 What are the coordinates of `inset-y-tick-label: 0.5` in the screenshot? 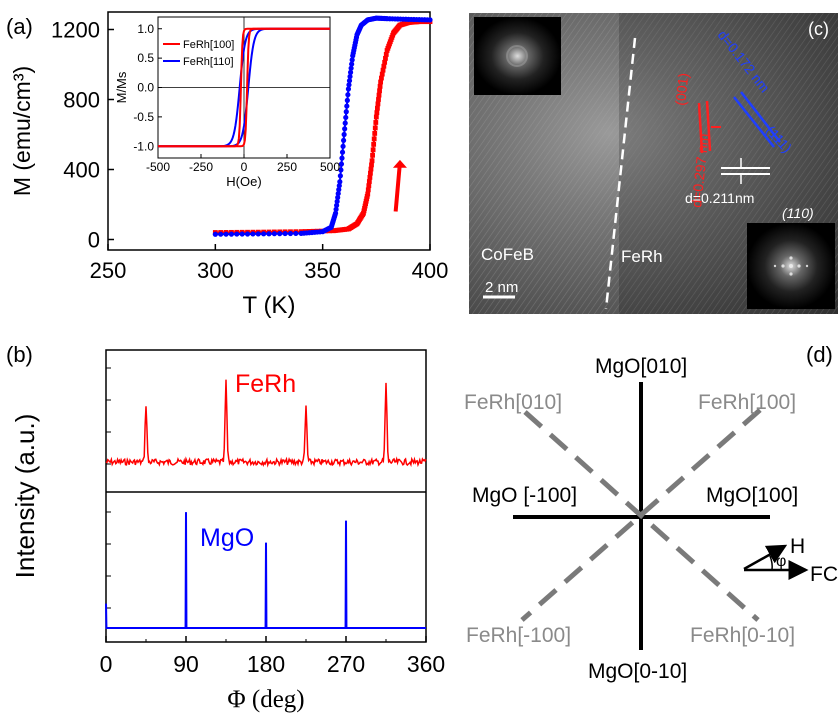 It's located at (145, 58).